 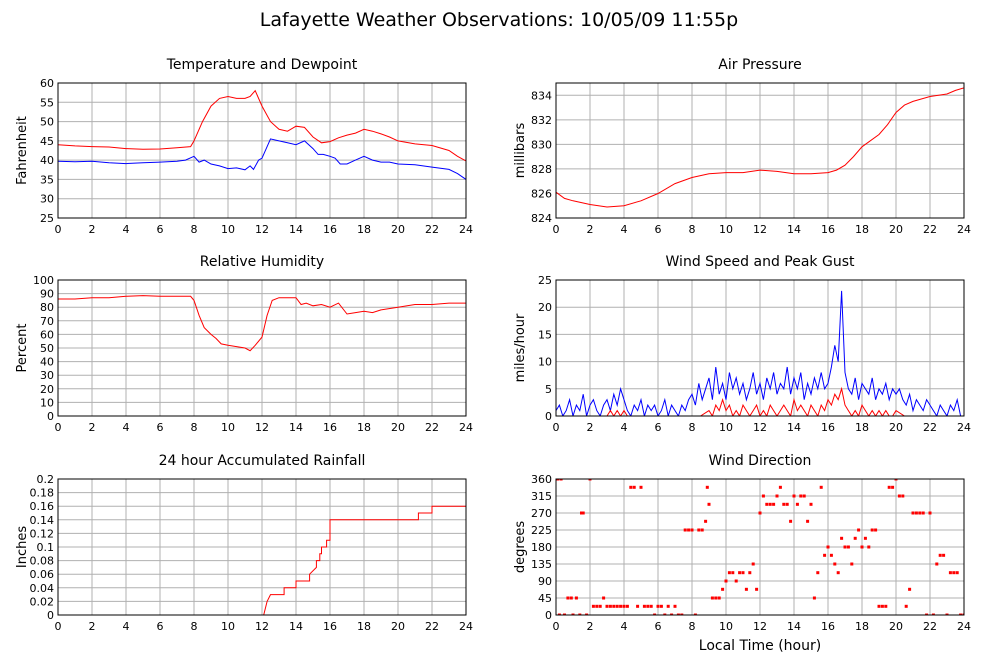 What do you see at coordinates (42, 588) in the screenshot?
I see `y-tick-label: 0.04` at bounding box center [42, 588].